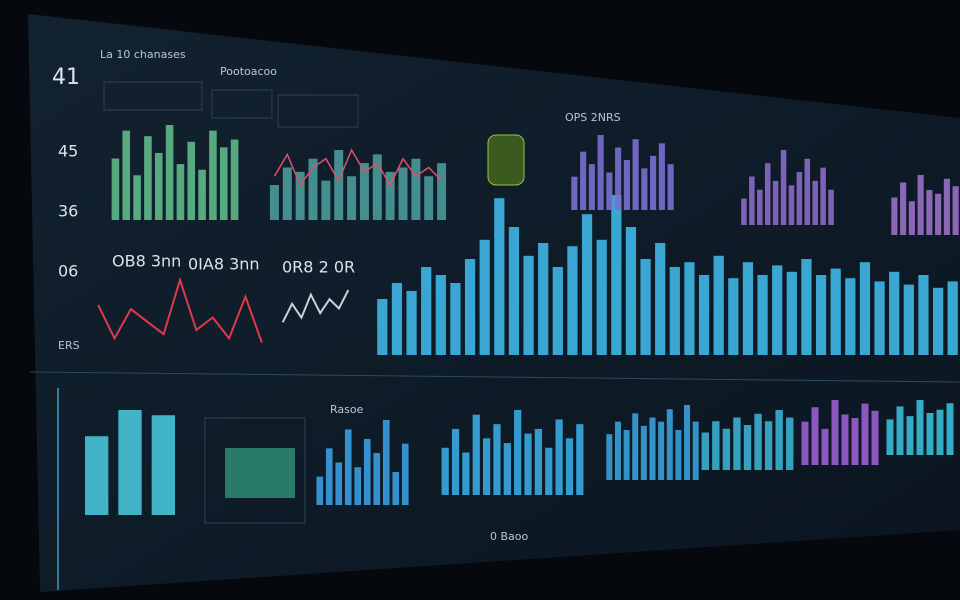 The height and width of the screenshot is (600, 960). I want to click on line, so click(180, 309).